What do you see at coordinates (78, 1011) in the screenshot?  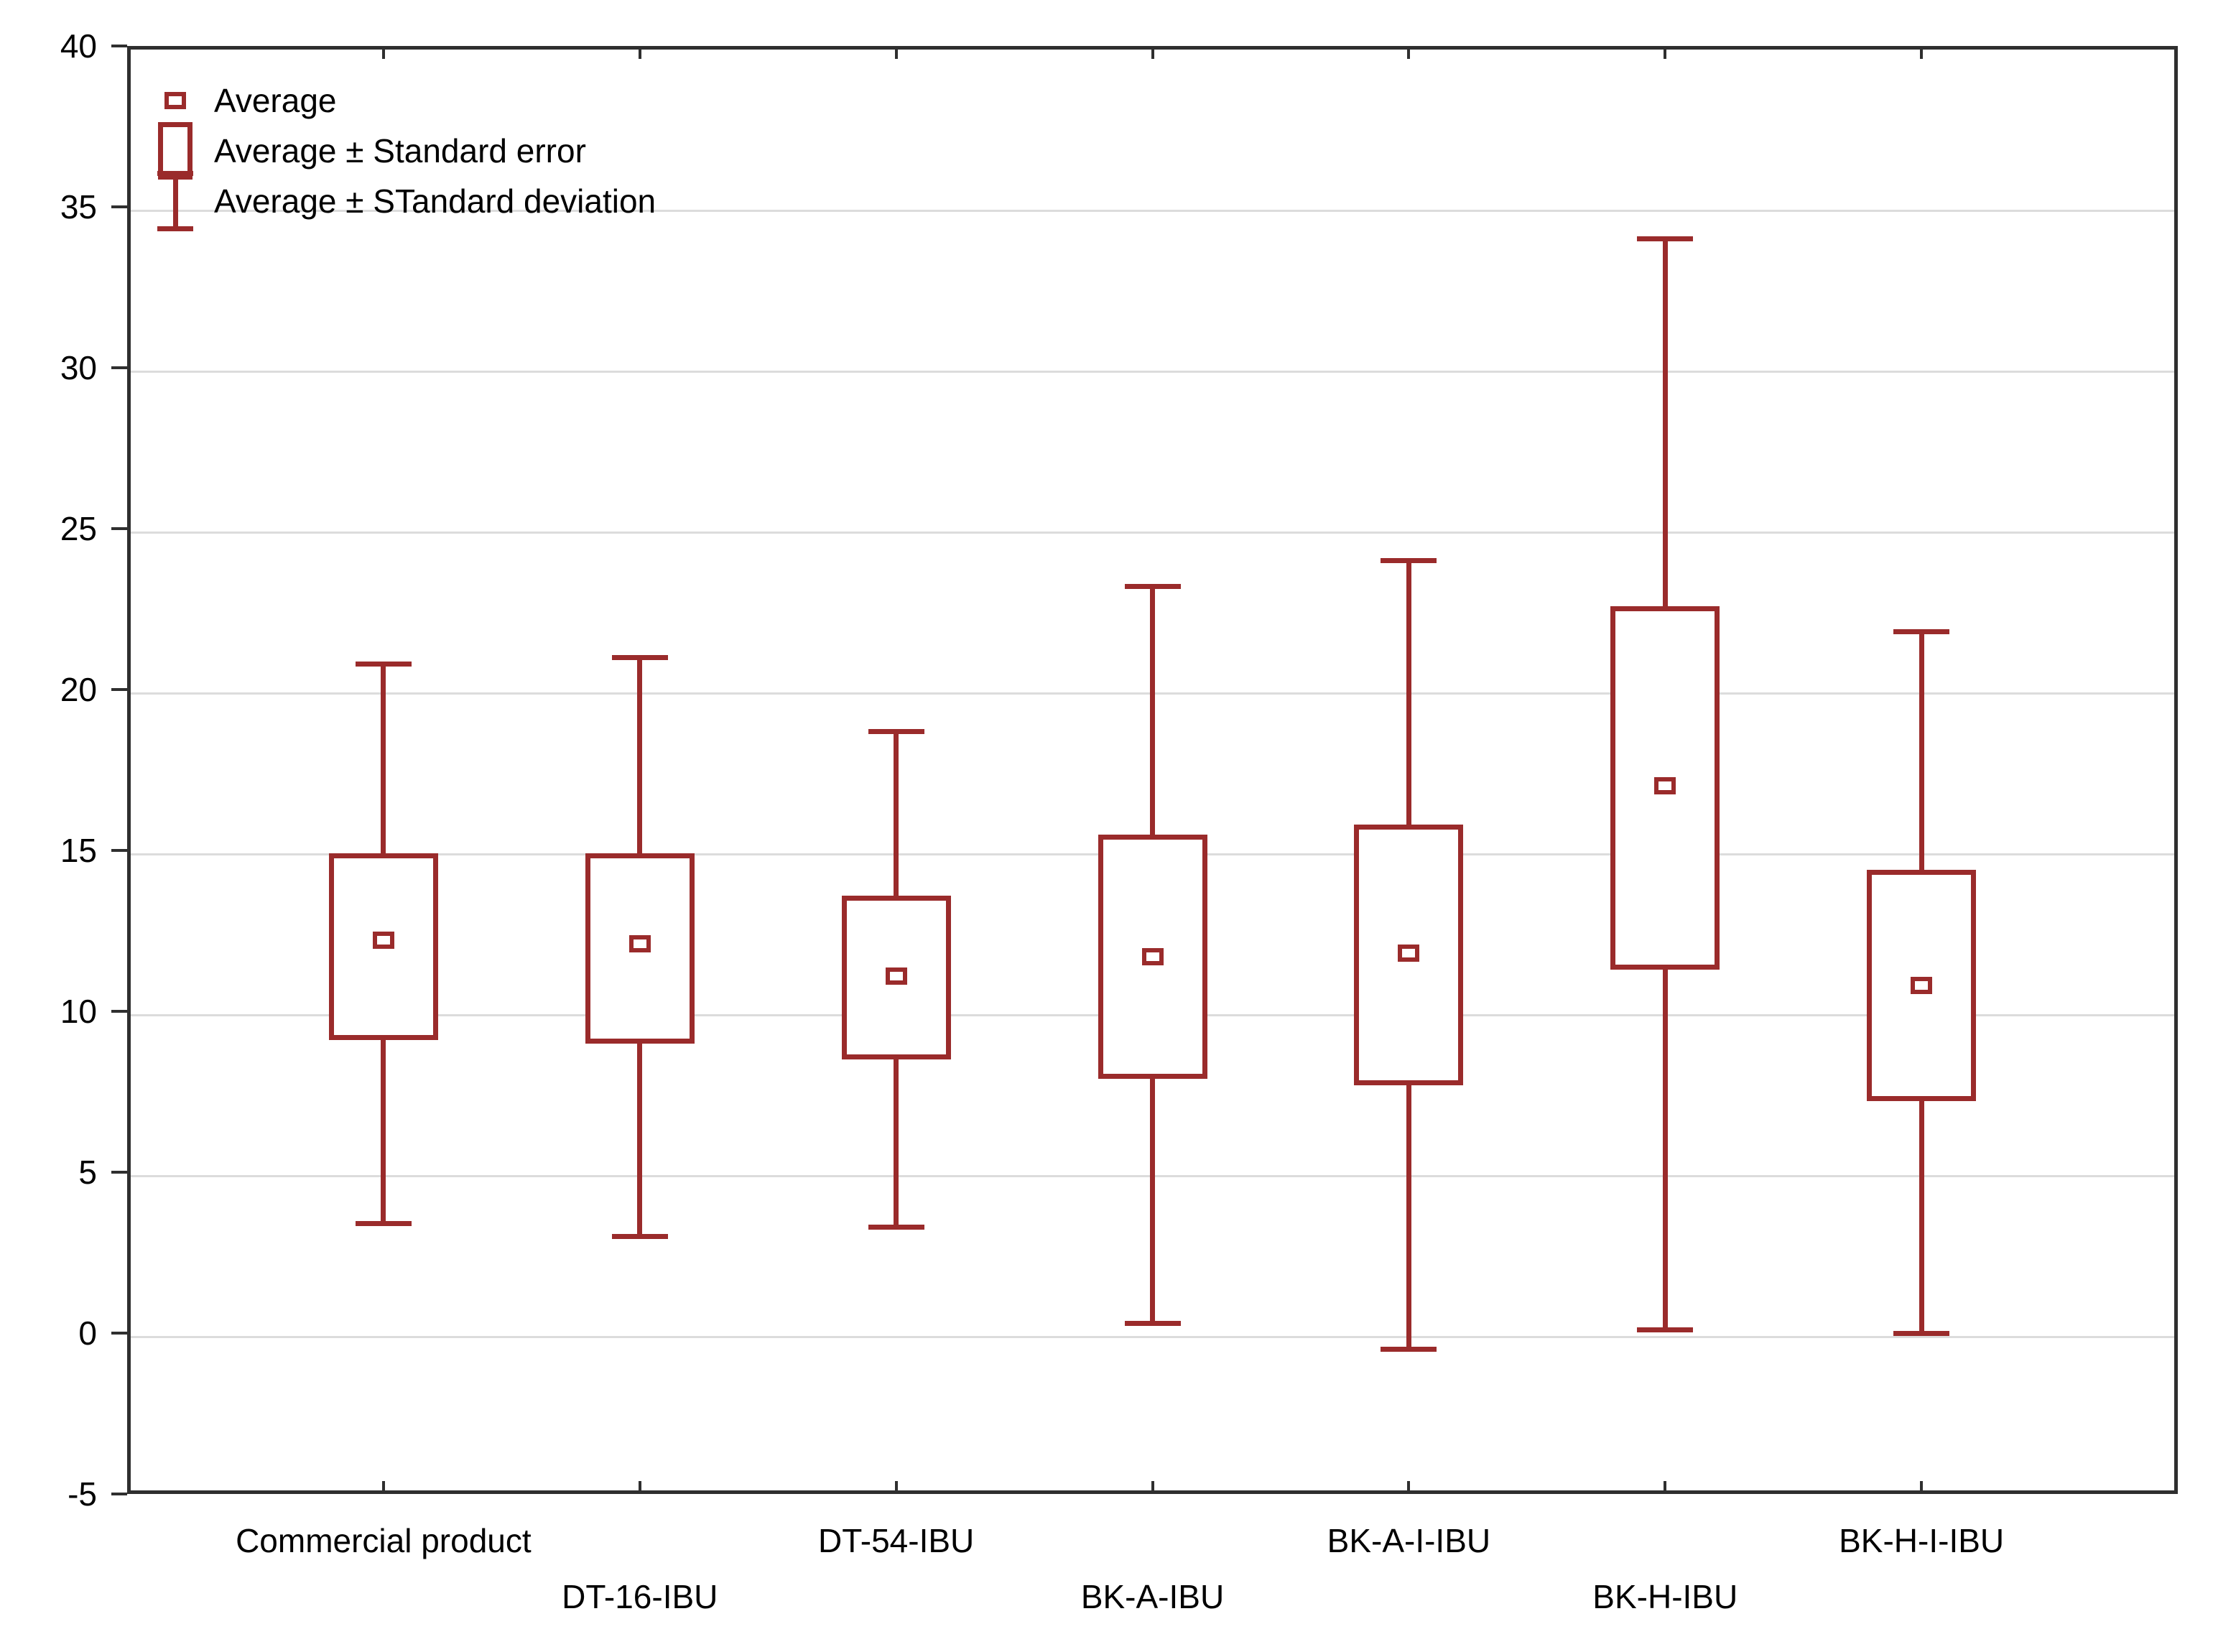 I see `y-axis-label: 10` at bounding box center [78, 1011].